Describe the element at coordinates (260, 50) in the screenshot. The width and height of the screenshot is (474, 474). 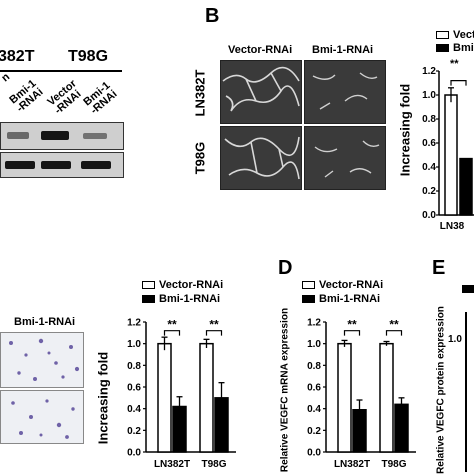
I see `column-label-vector: Vector-RNAi` at that location.